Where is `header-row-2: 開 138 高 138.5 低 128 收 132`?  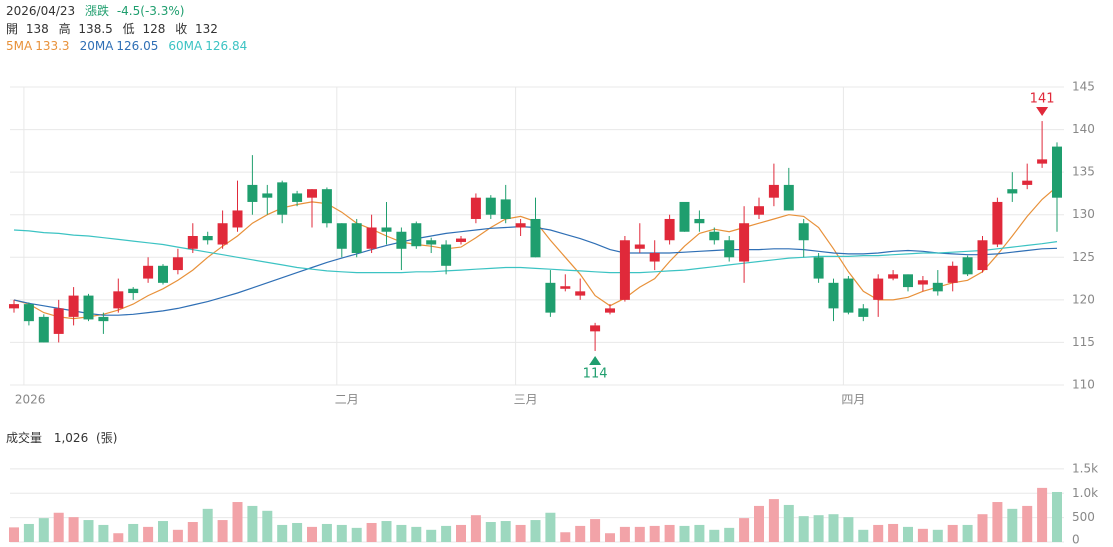
header-row-2: 開 138 高 138.5 低 128 收 132 is located at coordinates (112, 28).